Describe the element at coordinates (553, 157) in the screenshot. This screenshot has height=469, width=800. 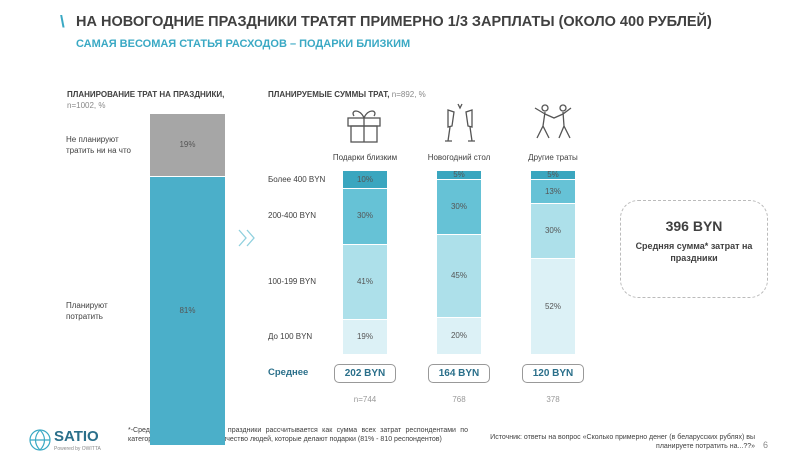
I see `x-tick-label: Другие траты` at that location.